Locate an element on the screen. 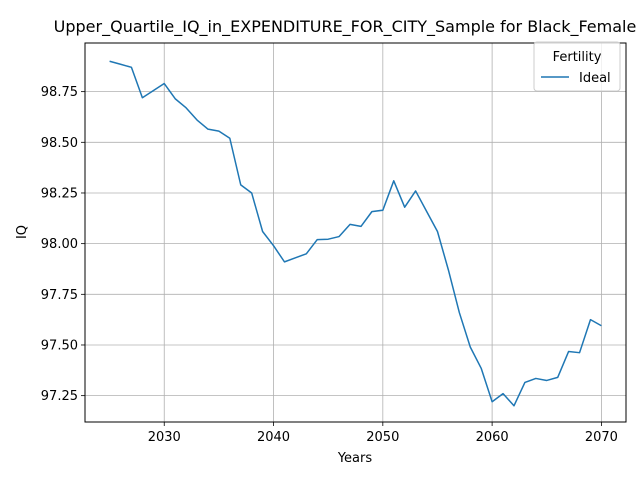  legend-label-ideal: Ideal is located at coordinates (595, 78).